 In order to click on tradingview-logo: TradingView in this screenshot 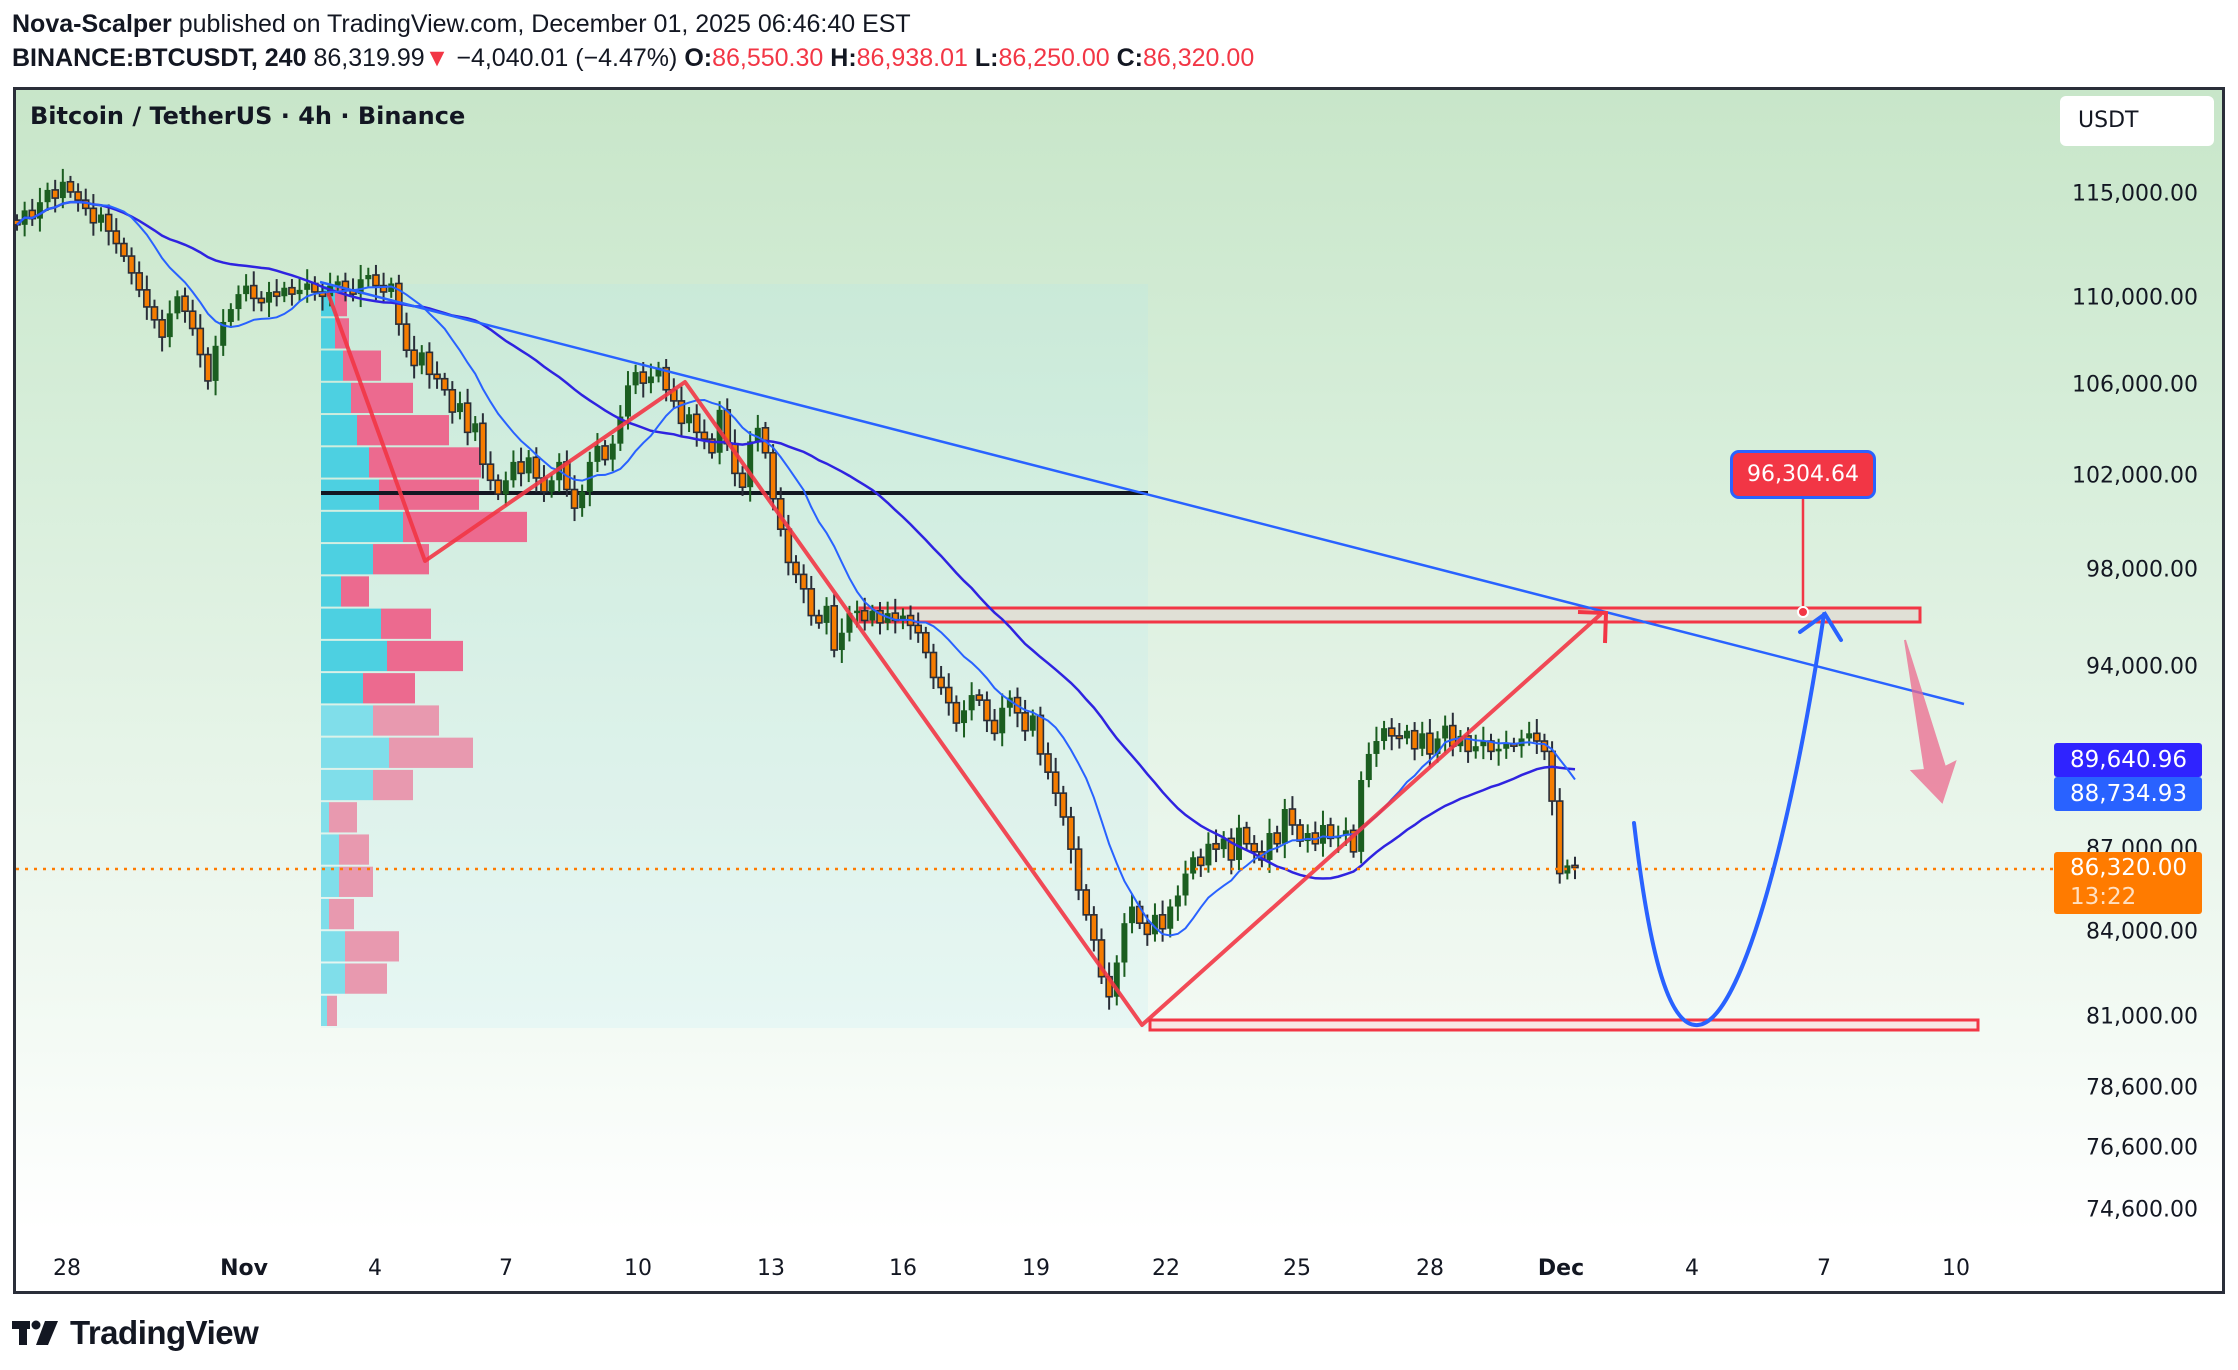, I will do `click(135, 1333)`.